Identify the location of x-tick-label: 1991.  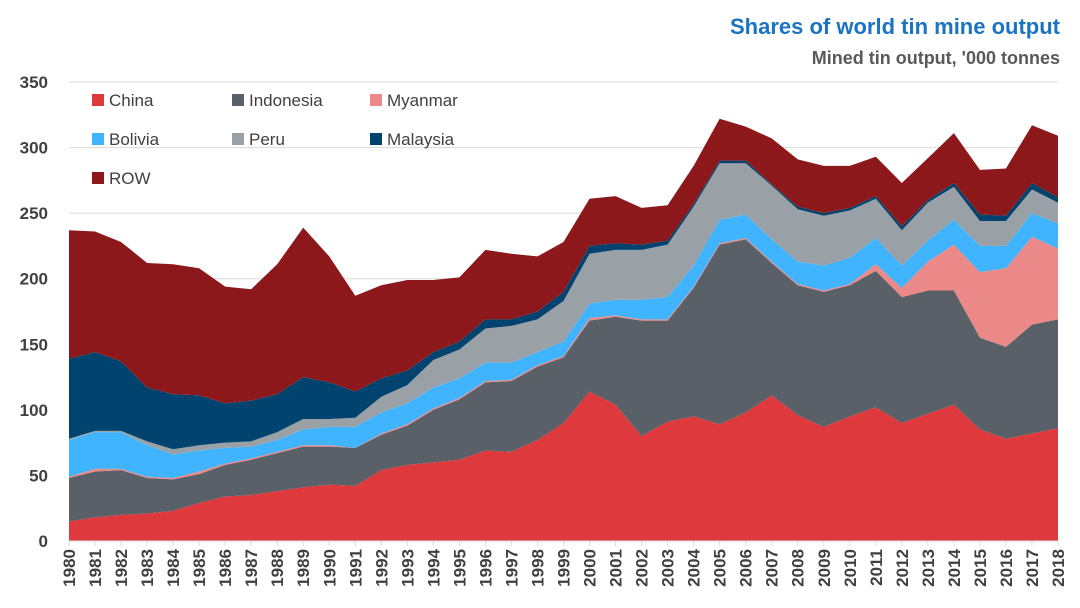
(355, 568).